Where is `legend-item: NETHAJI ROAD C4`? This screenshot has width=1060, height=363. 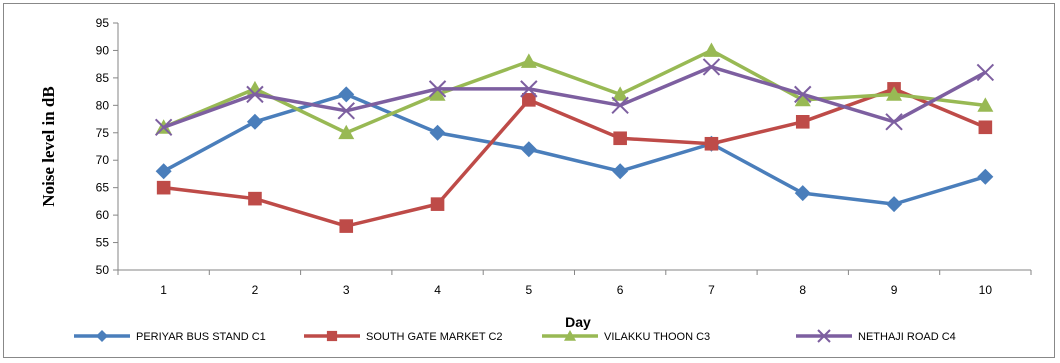 legend-item: NETHAJI ROAD C4 is located at coordinates (876, 336).